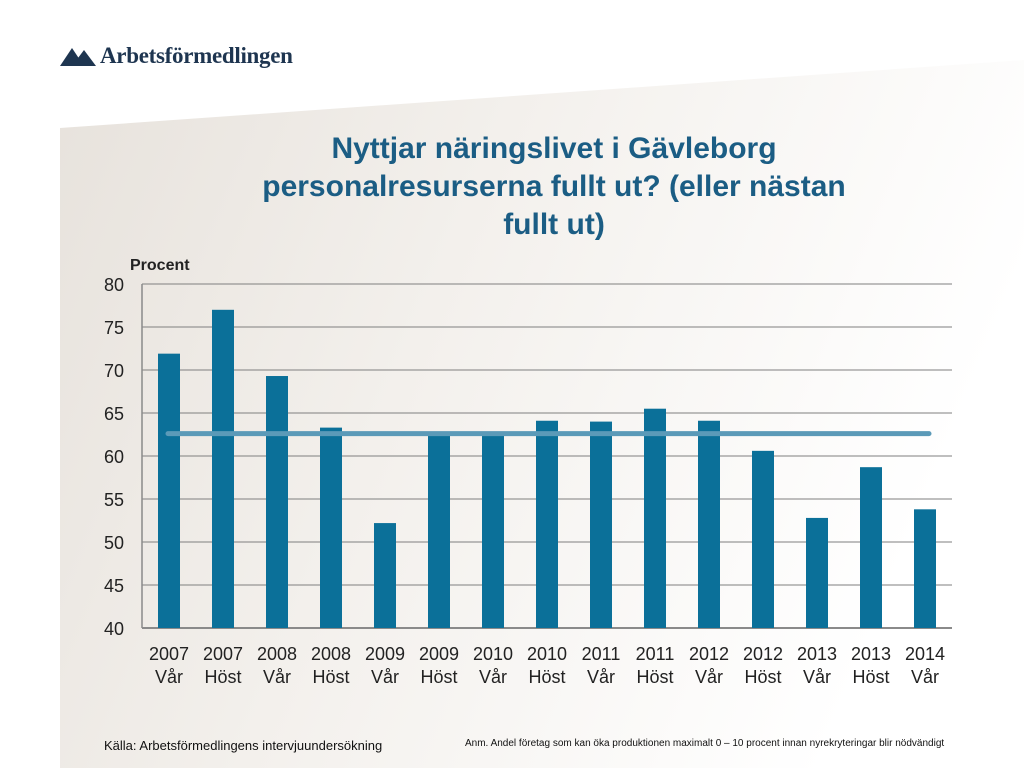  I want to click on y-tick-label: 80, so click(114, 285).